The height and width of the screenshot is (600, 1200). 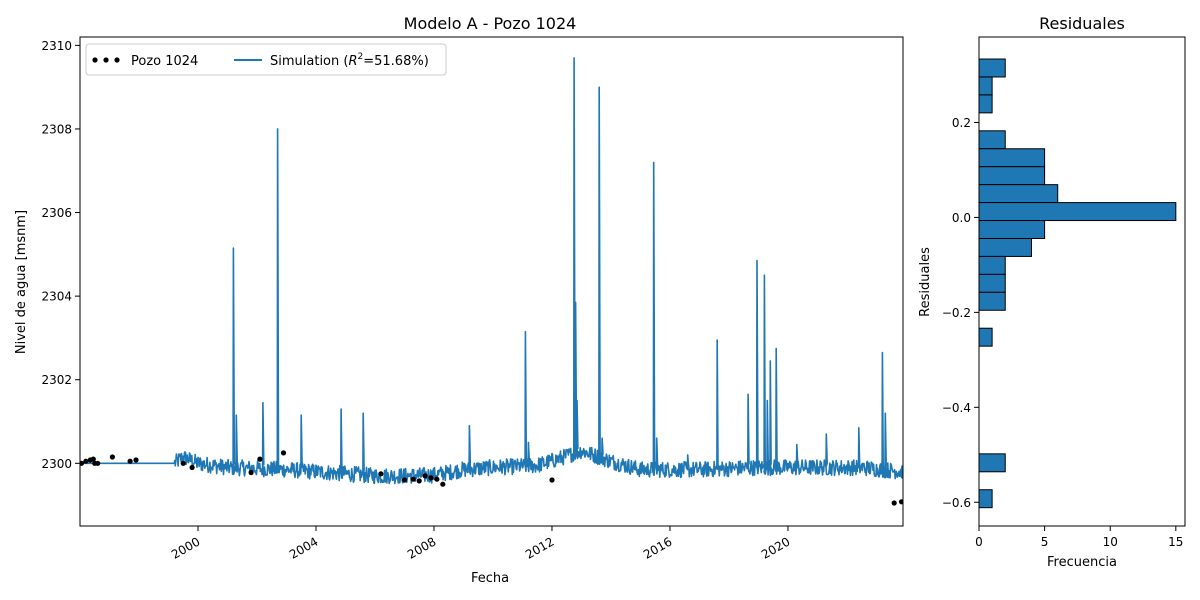 I want to click on main-x-tick-label: 2004, so click(x=303, y=547).